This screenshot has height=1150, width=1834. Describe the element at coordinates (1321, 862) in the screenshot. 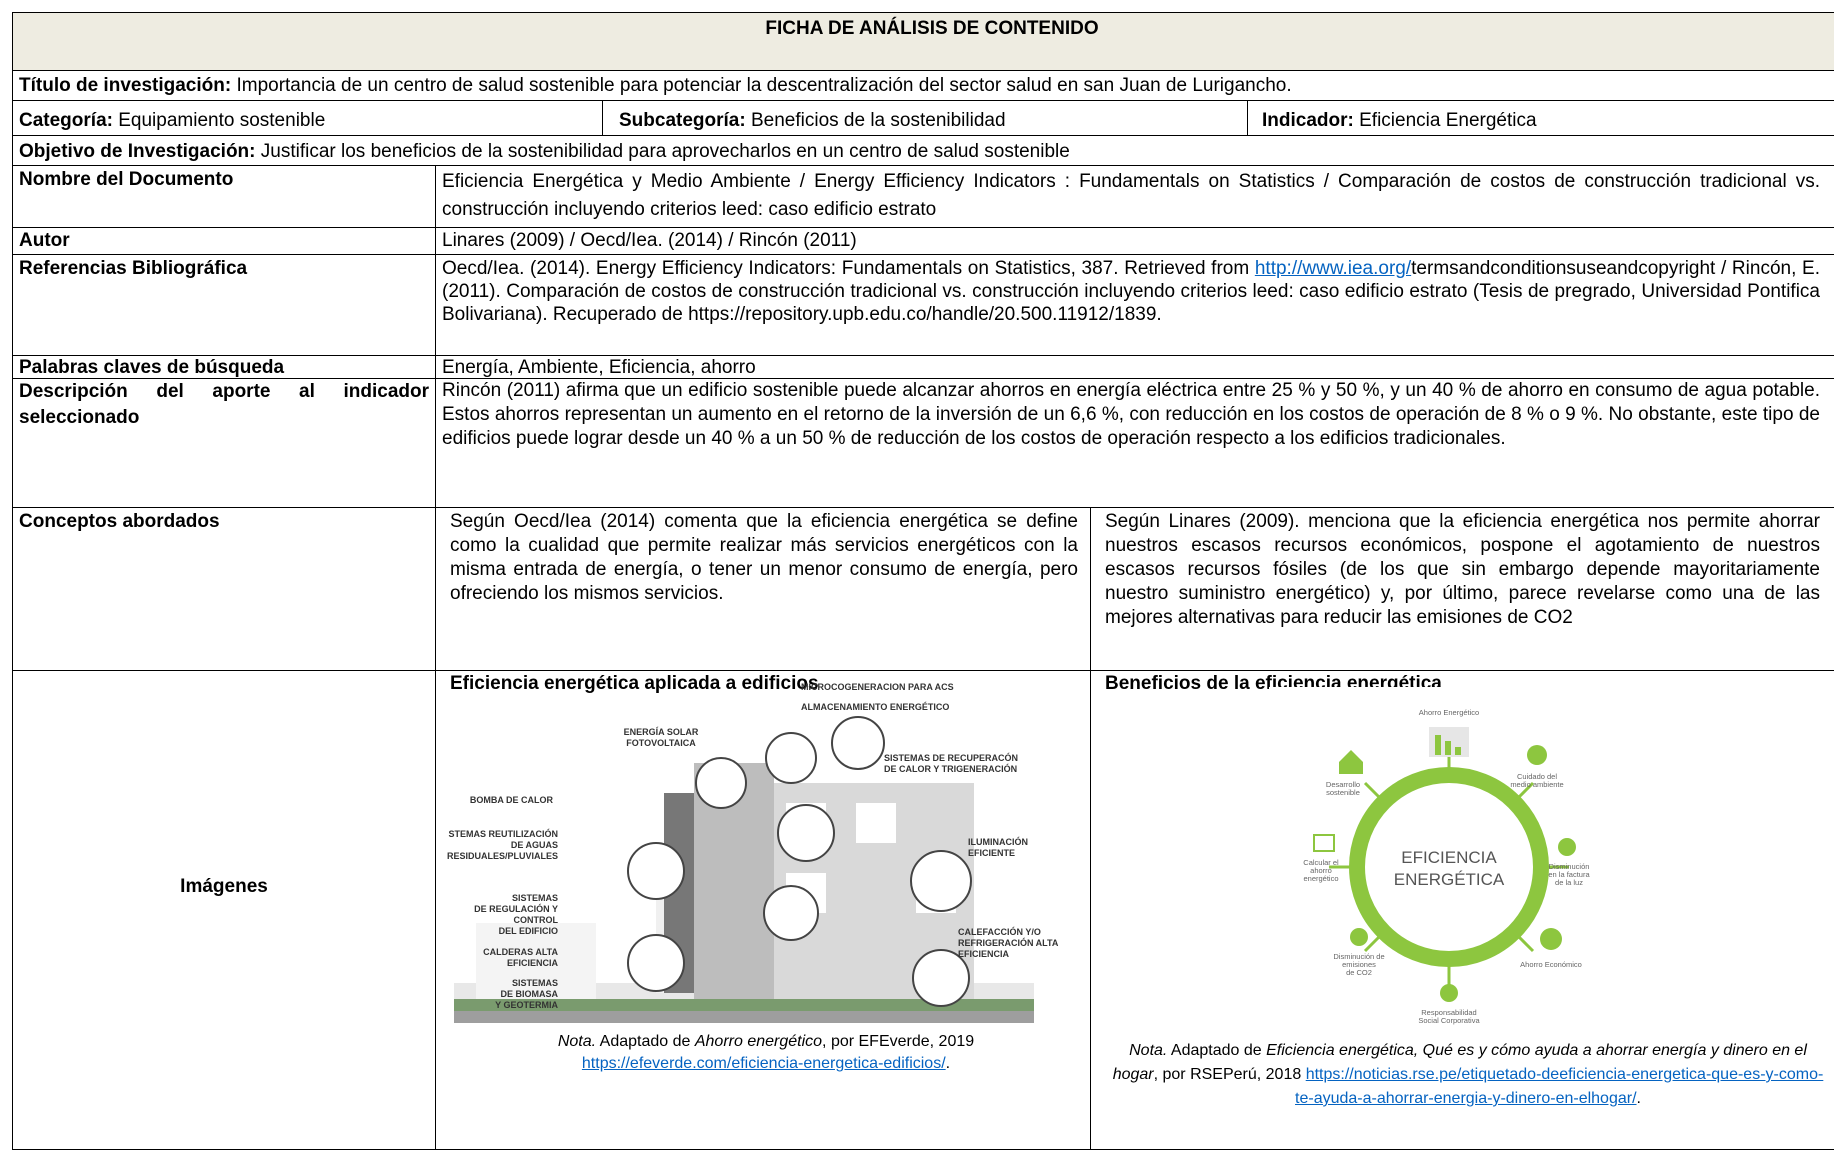

I see `diagram-label: Calcular el` at that location.